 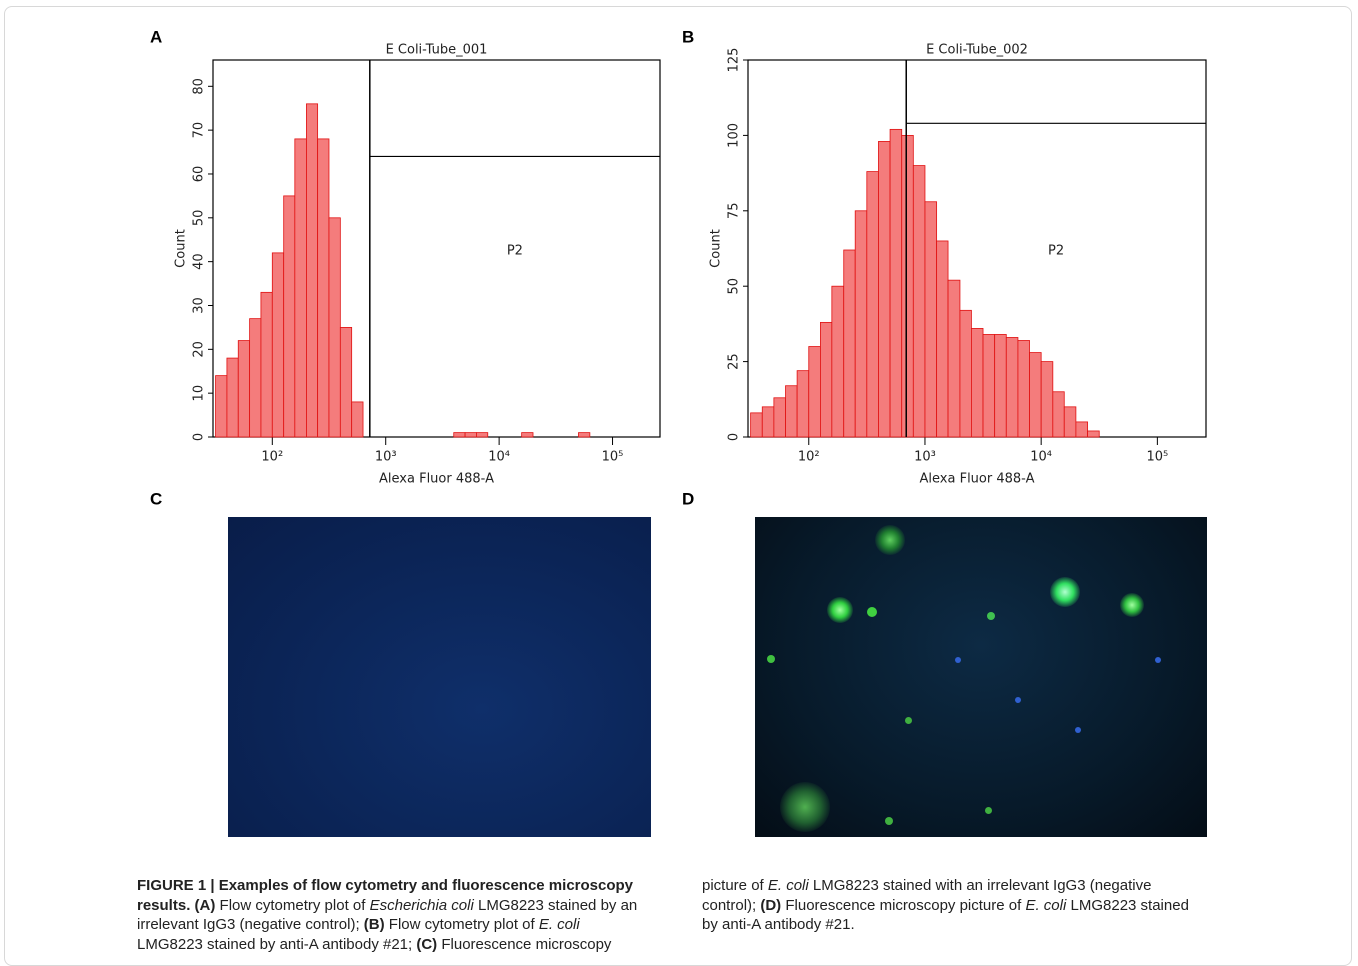 I want to click on caption-run: (A), so click(x=205, y=905).